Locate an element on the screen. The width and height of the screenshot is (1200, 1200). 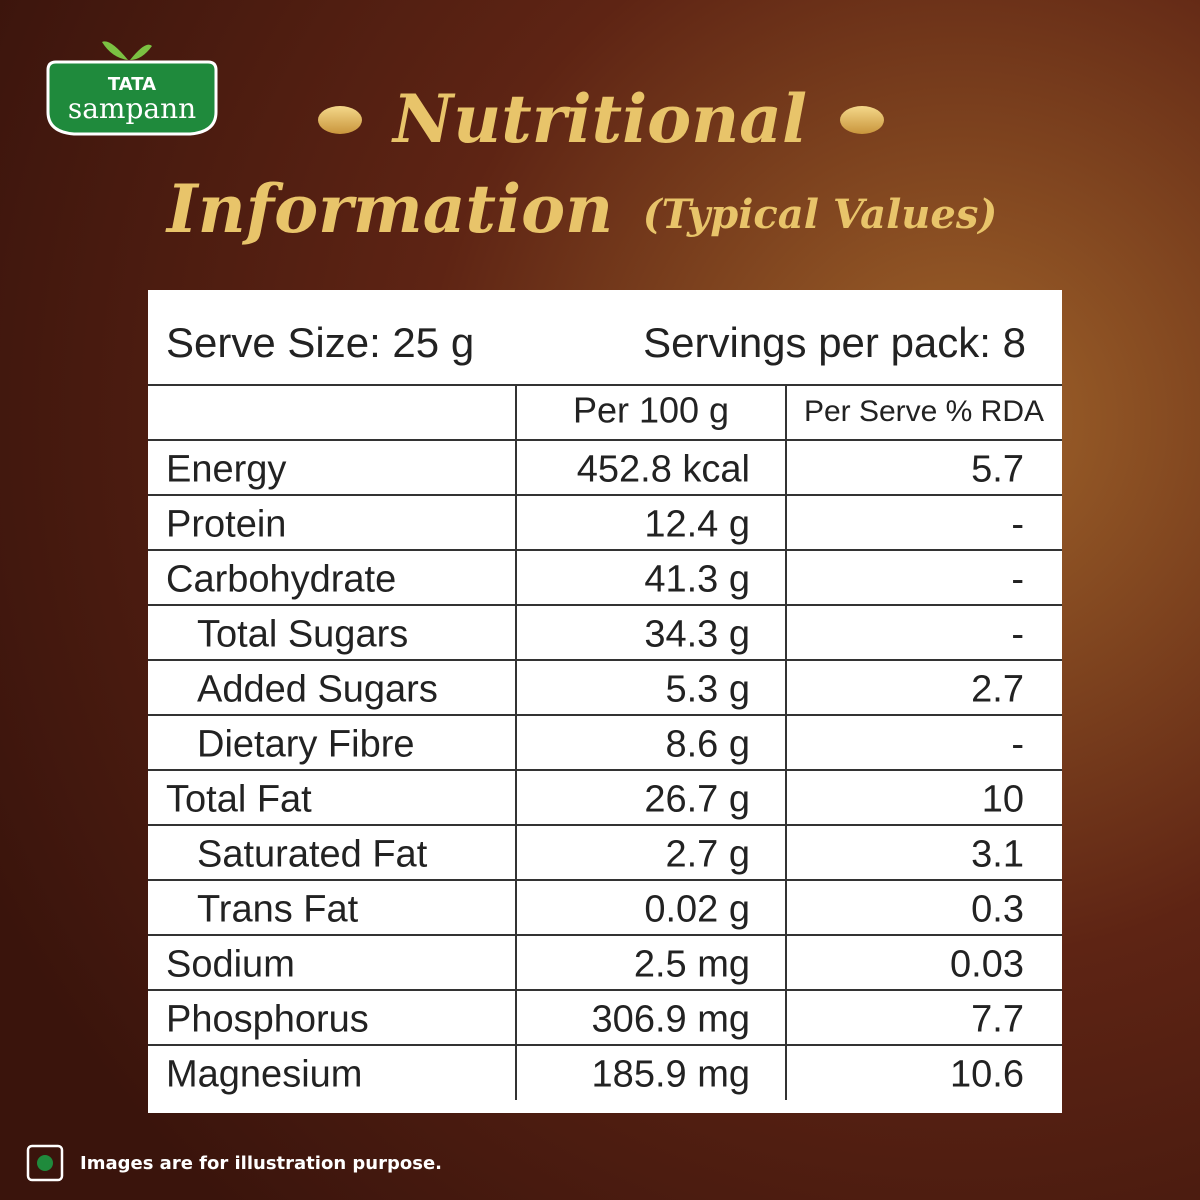
nutrient-name: Saturated Fat is located at coordinates (312, 855).